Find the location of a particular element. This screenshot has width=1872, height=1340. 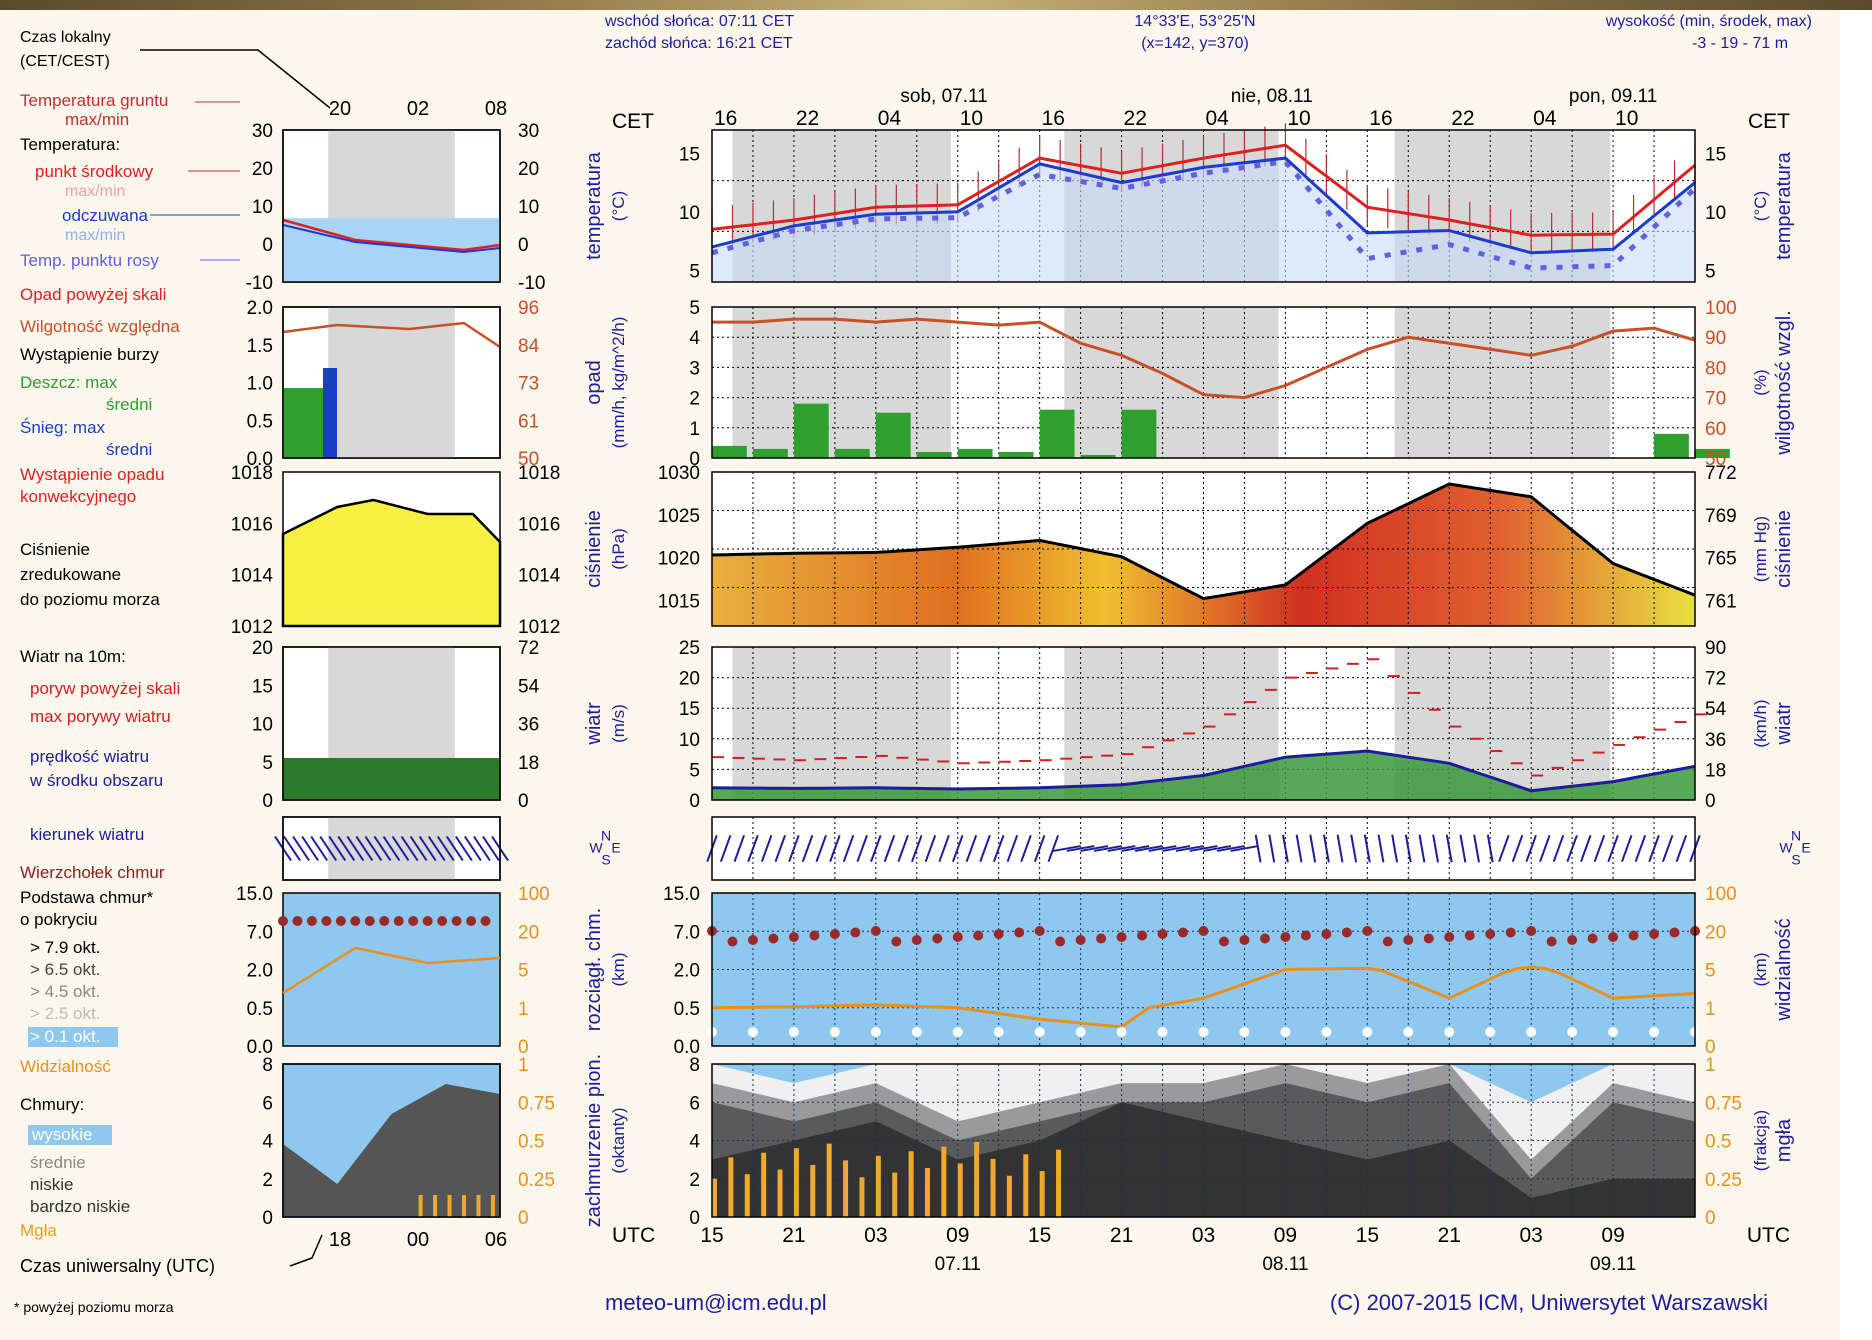

precip-tick: 3 is located at coordinates (694, 368).